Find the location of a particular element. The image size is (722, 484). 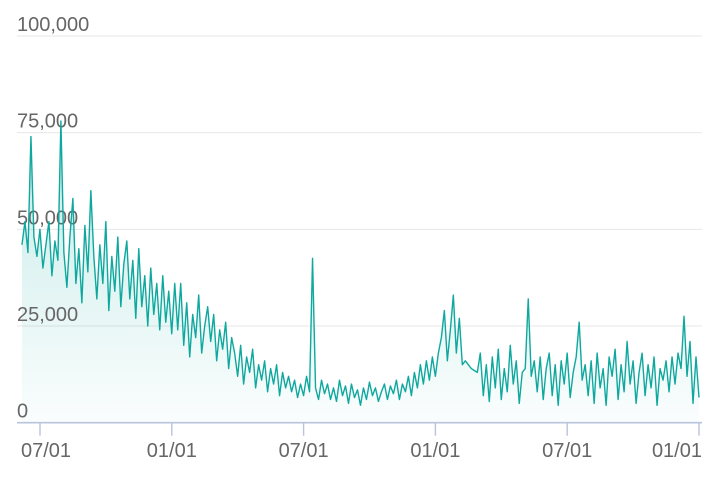

y-axis-label: 0 is located at coordinates (22, 412).